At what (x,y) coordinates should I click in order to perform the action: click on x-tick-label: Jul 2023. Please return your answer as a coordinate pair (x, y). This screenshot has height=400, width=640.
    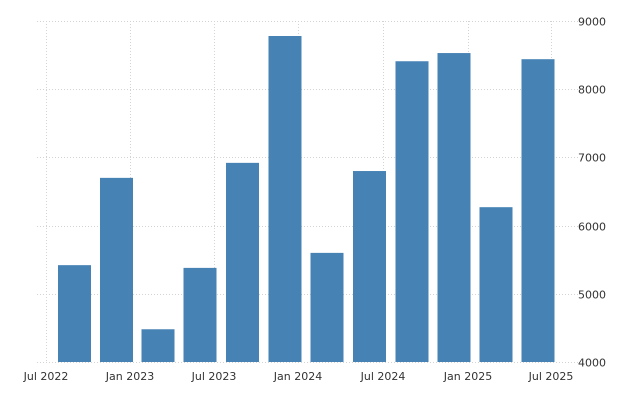
    Looking at the image, I should click on (214, 376).